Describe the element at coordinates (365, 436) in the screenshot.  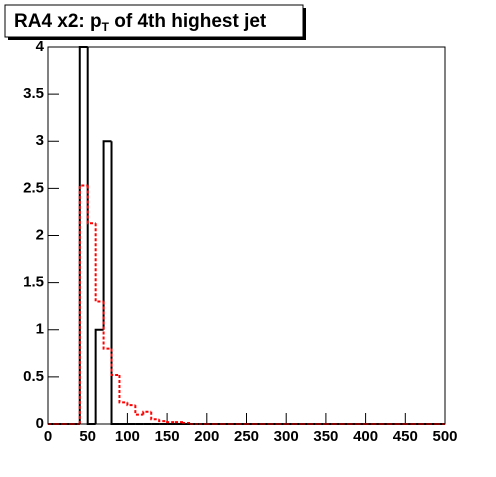
I see `x-tick-label: 400` at that location.